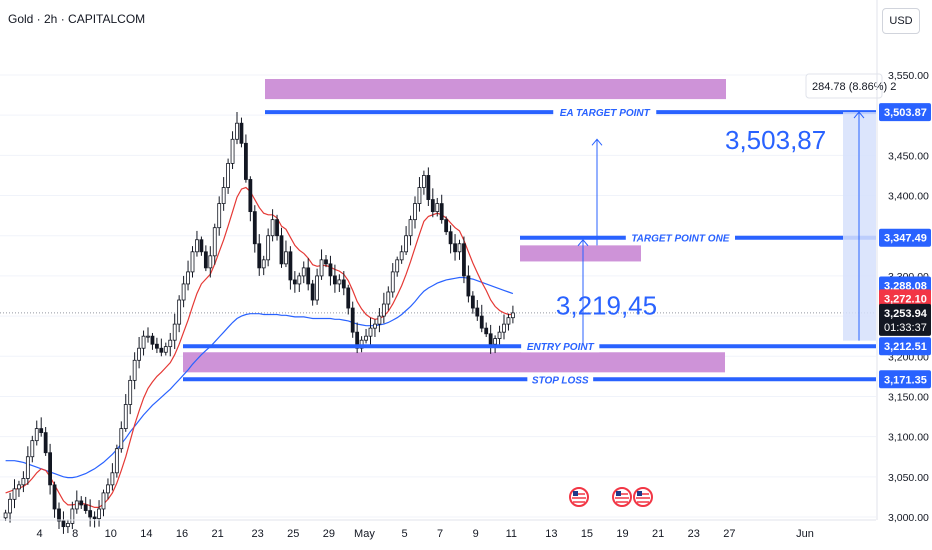  Describe the element at coordinates (698, 238) in the screenshot. I see `level-target-point-one: TARGET POINT ONE` at that location.